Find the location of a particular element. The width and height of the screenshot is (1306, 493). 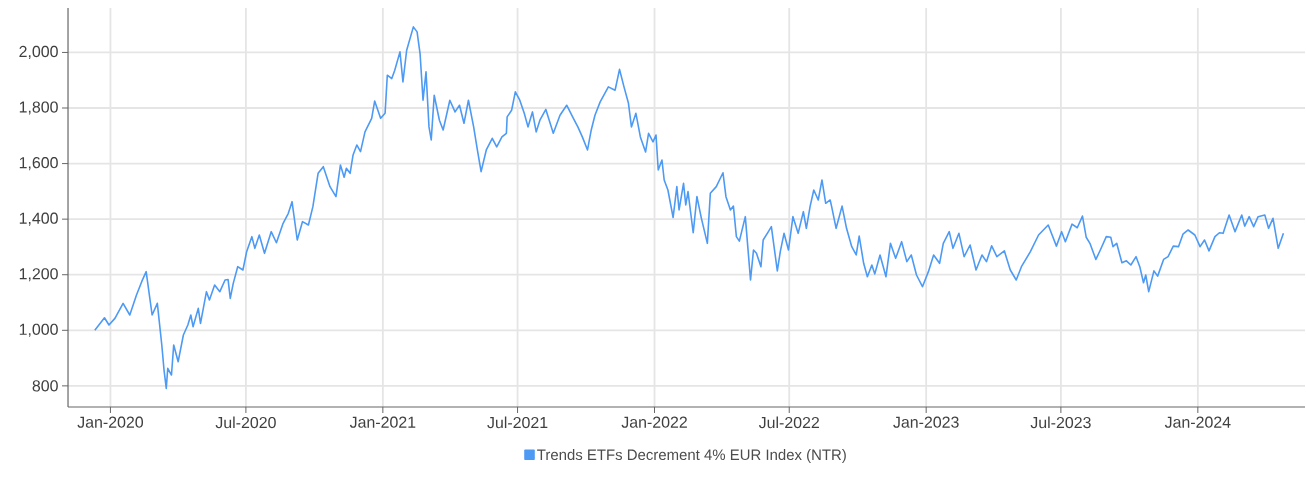

y-tick-label: 2,000 is located at coordinates (38, 52).